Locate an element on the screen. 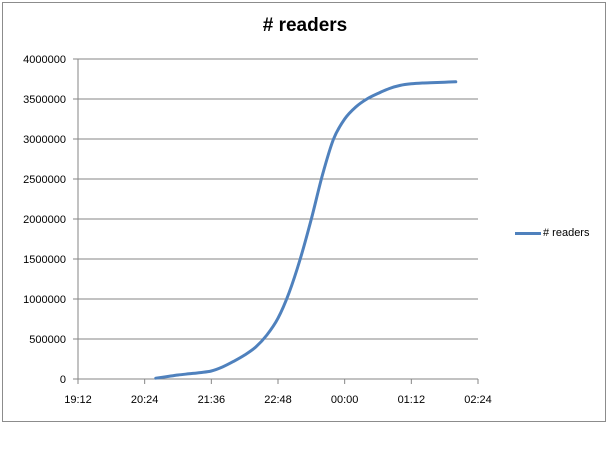 Image resolution: width=614 pixels, height=460 pixels. legend: # readers is located at coordinates (552, 233).